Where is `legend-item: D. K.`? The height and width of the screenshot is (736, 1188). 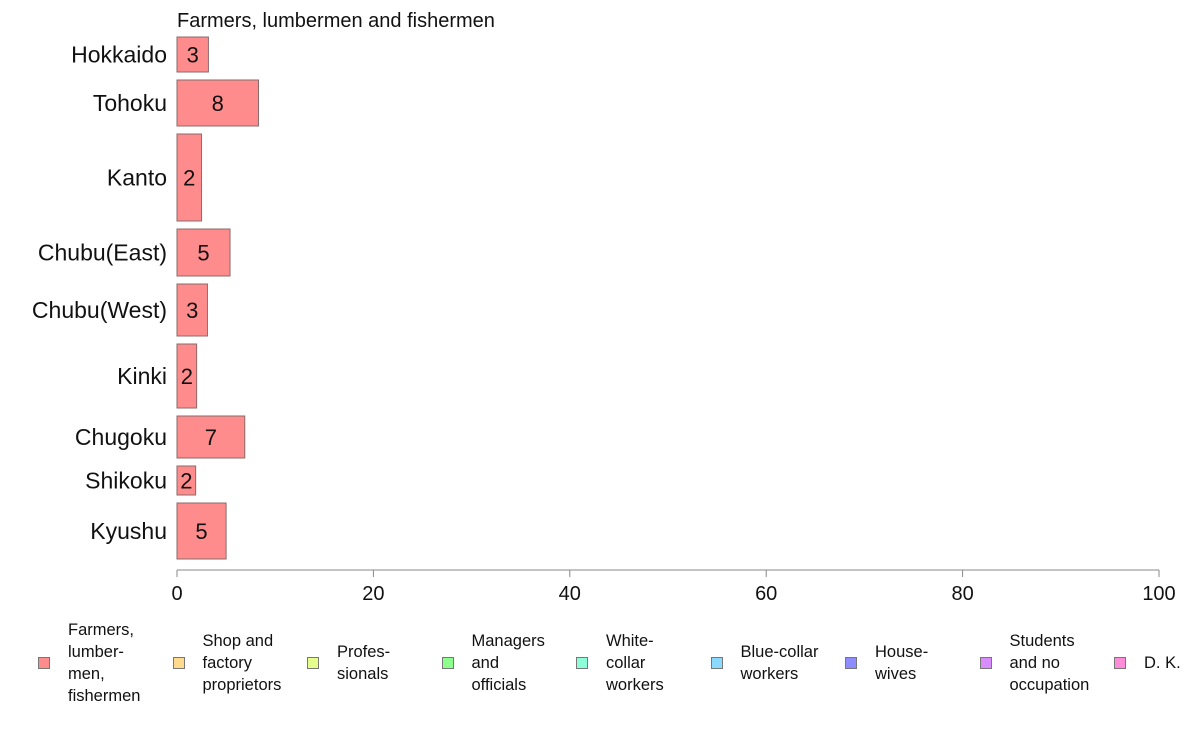 legend-item: D. K. is located at coordinates (1147, 663).